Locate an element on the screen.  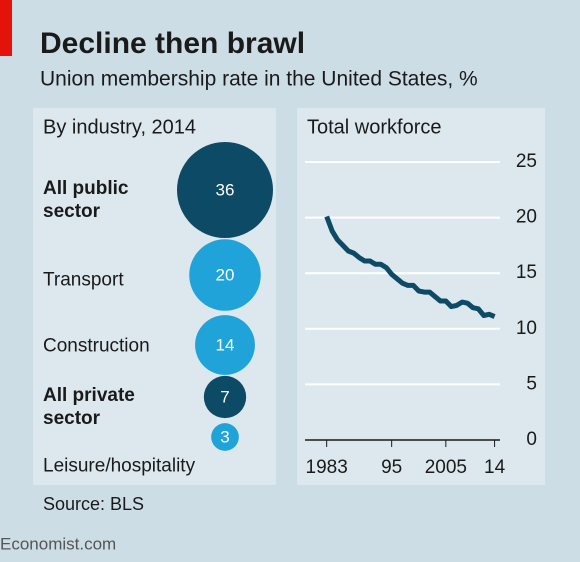
value-label: 14 is located at coordinates (225, 344).